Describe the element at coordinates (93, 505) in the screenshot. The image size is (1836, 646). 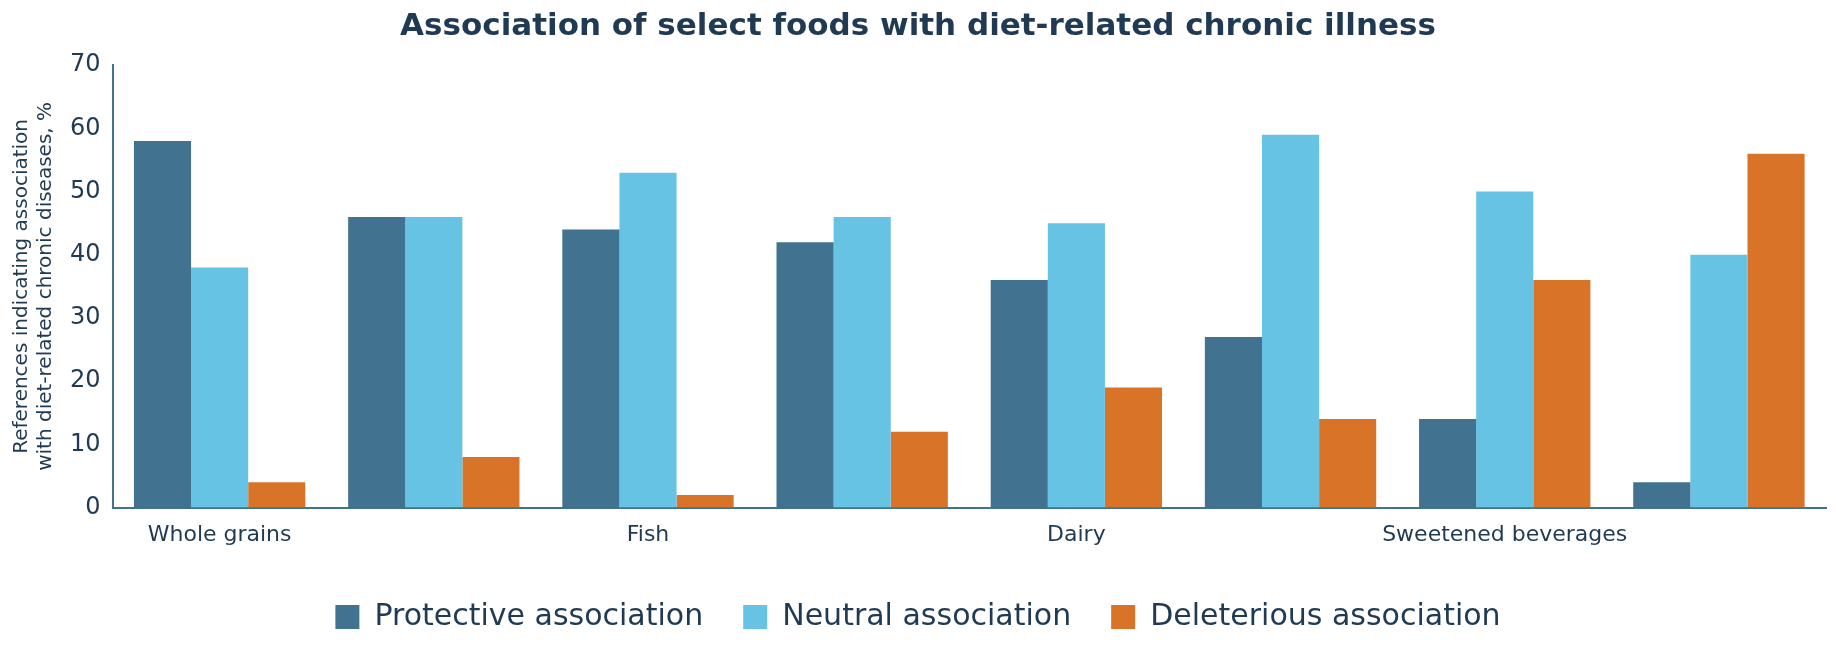
I see `y-tick-label: 0` at that location.